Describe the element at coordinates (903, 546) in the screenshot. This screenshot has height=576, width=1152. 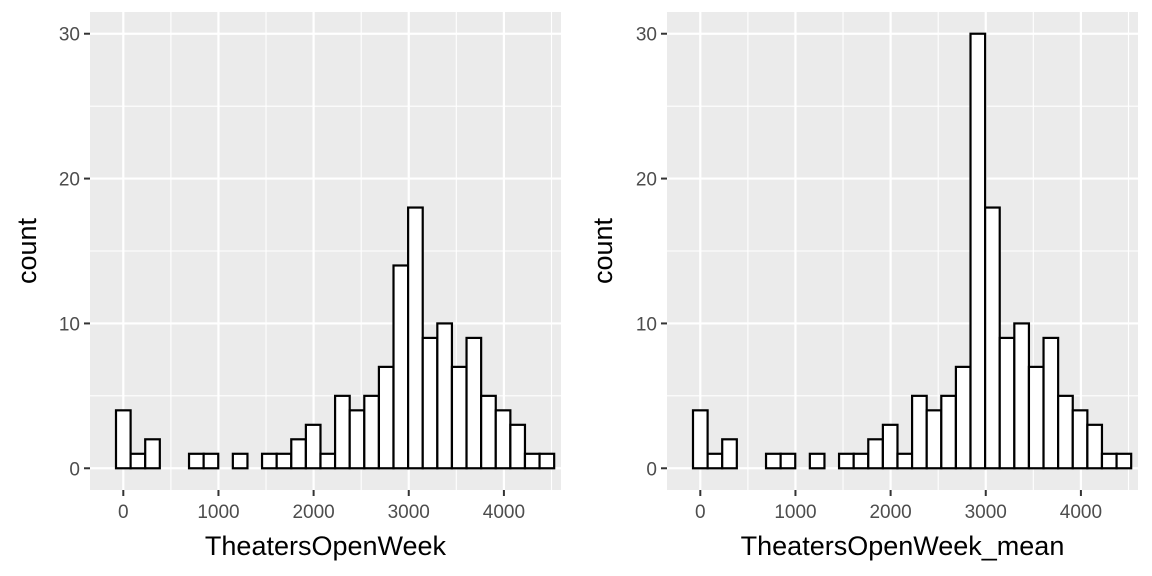
I see `x-axis-title: TheatersOpenWeek_mean` at that location.